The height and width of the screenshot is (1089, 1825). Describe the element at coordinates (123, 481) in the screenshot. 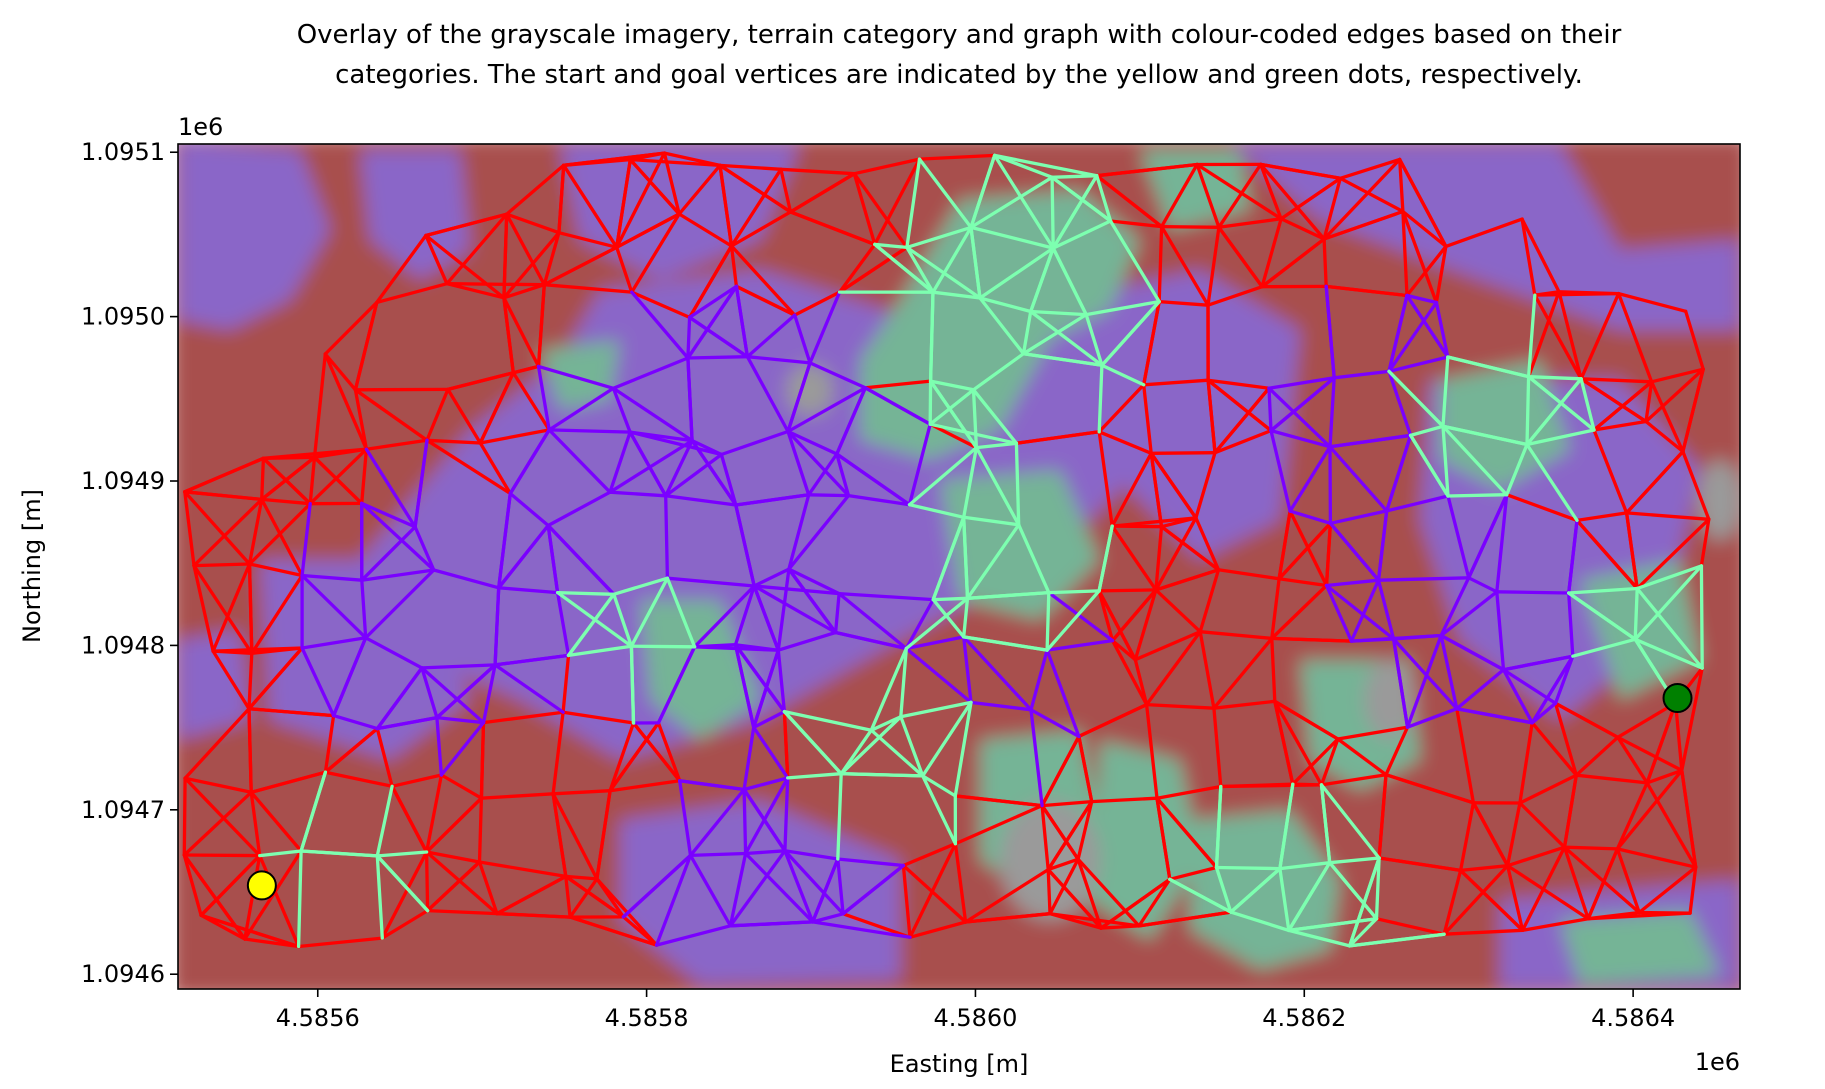

I see `y-tick-label: 1.0949` at that location.